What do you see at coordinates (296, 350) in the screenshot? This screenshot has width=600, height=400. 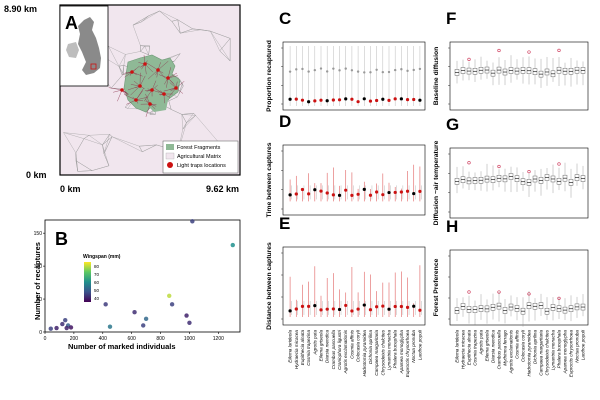 I see `species-label-ce: Hydraecia micacea` at bounding box center [296, 350].